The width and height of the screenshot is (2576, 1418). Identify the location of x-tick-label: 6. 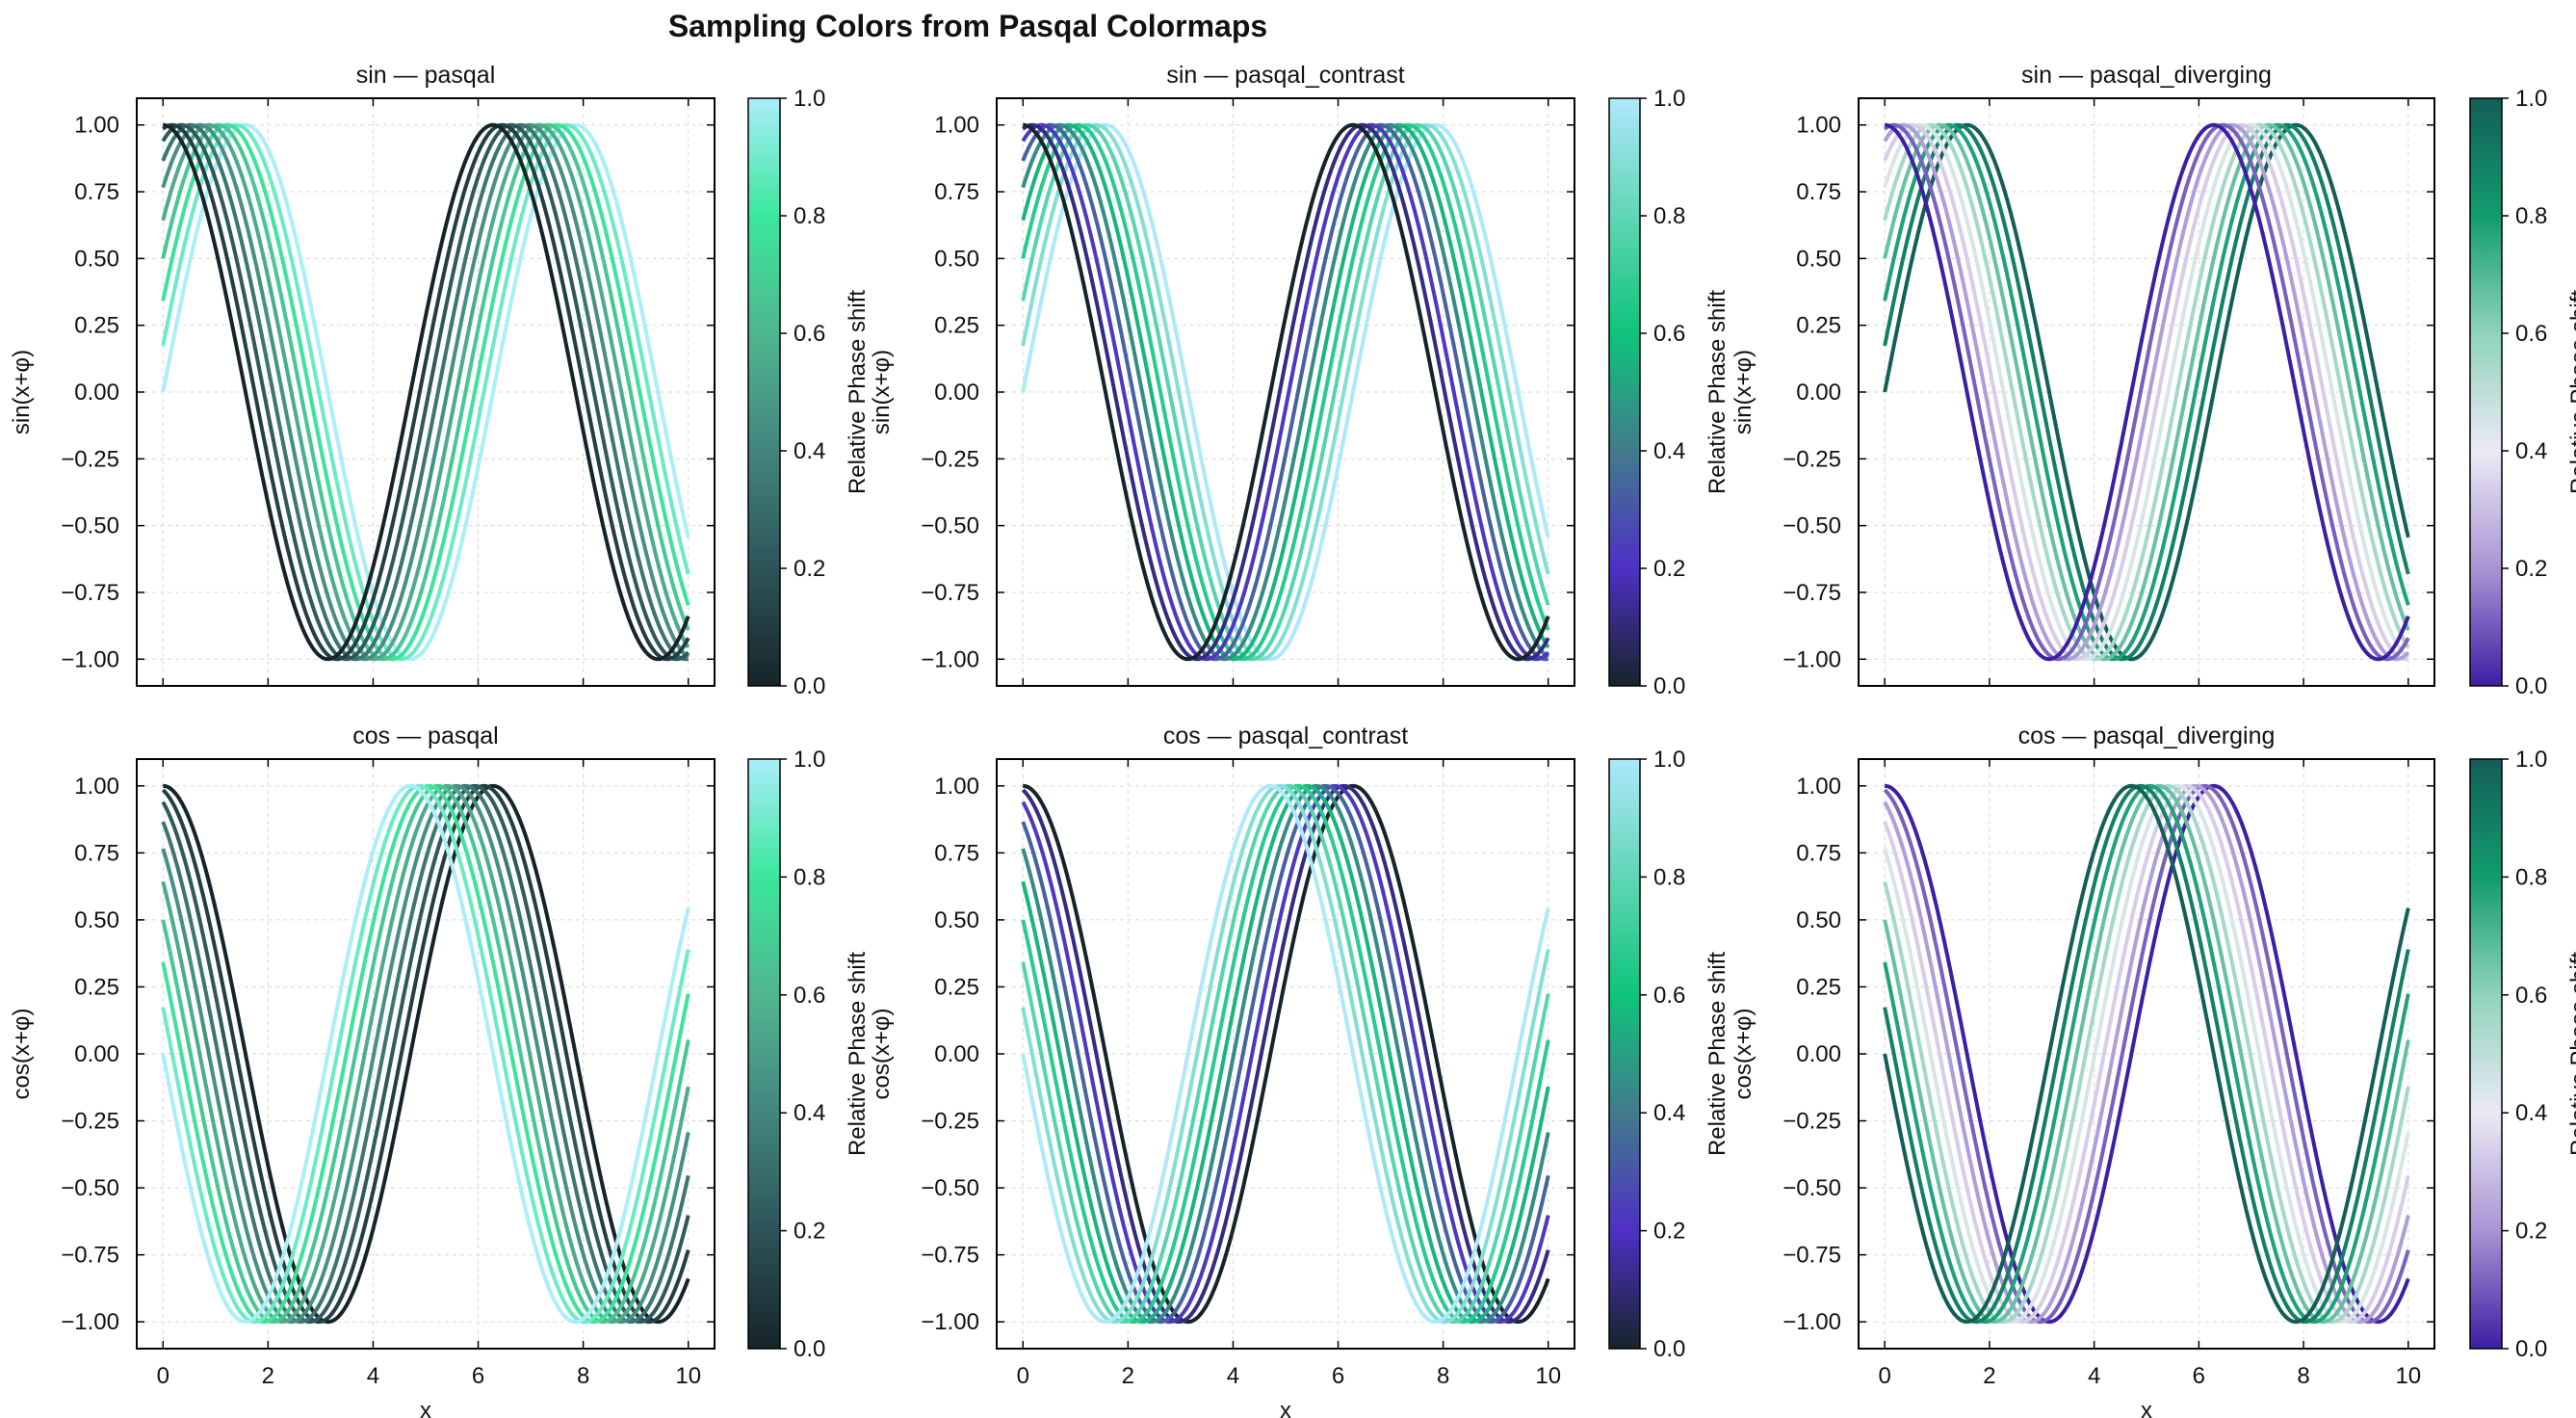
(2199, 1376).